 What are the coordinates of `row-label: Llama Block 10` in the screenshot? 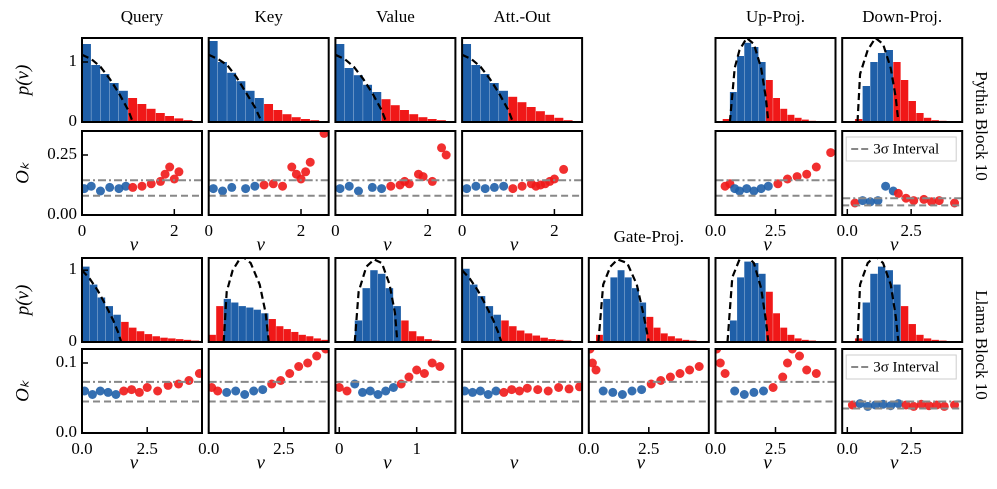 It's located at (981, 345).